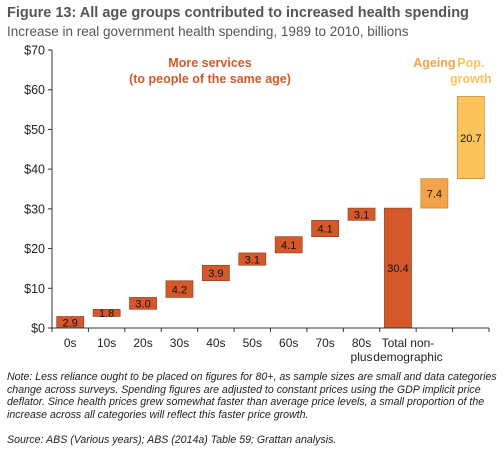 The width and height of the screenshot is (504, 459). Describe the element at coordinates (34, 289) in the screenshot. I see `y-tick-label: $10` at that location.